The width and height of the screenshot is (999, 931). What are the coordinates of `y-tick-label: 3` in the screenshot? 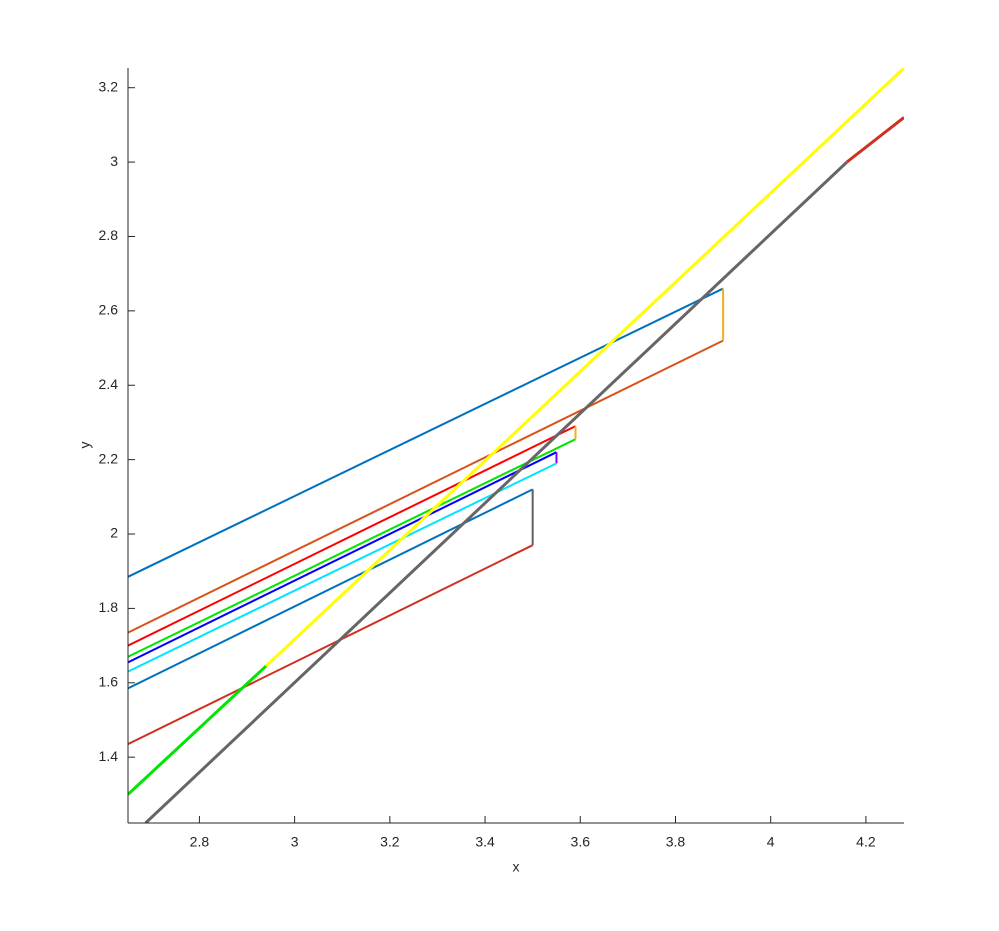 It's located at (114, 161).